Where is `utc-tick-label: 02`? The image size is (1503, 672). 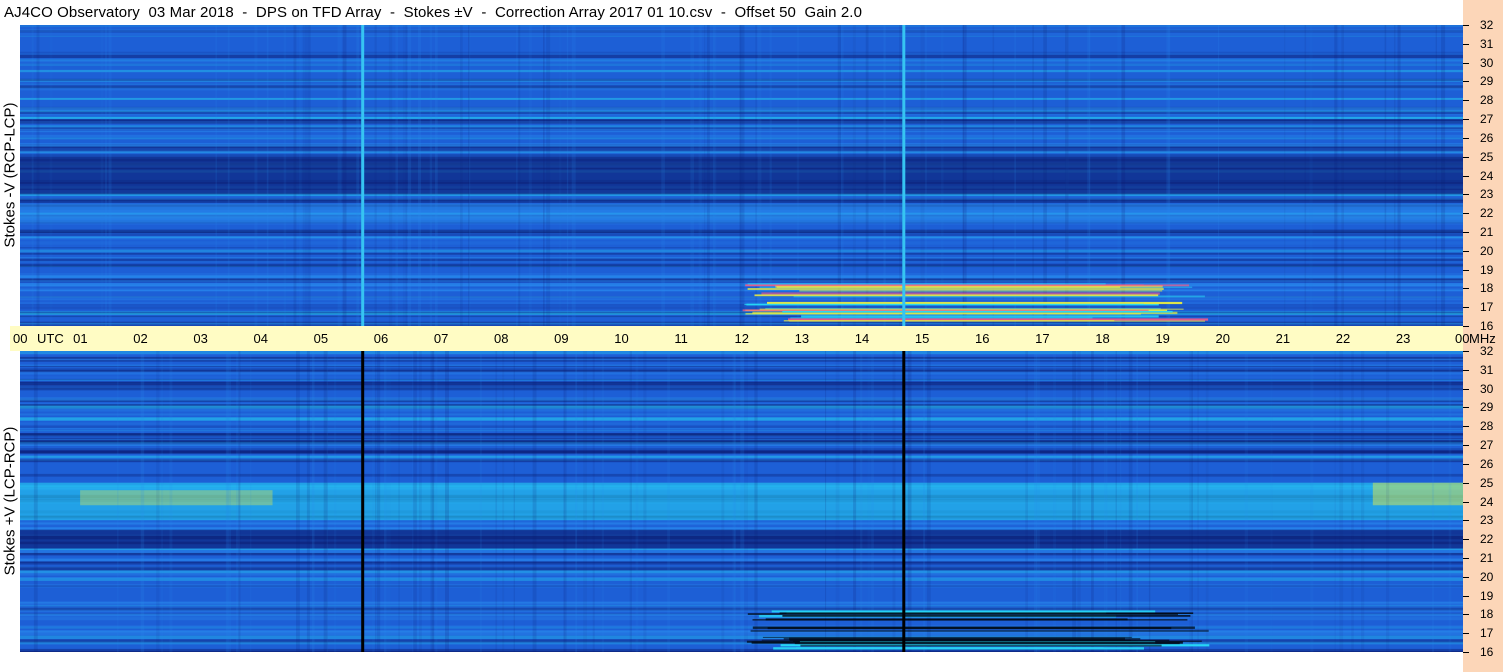 utc-tick-label: 02 is located at coordinates (140, 338).